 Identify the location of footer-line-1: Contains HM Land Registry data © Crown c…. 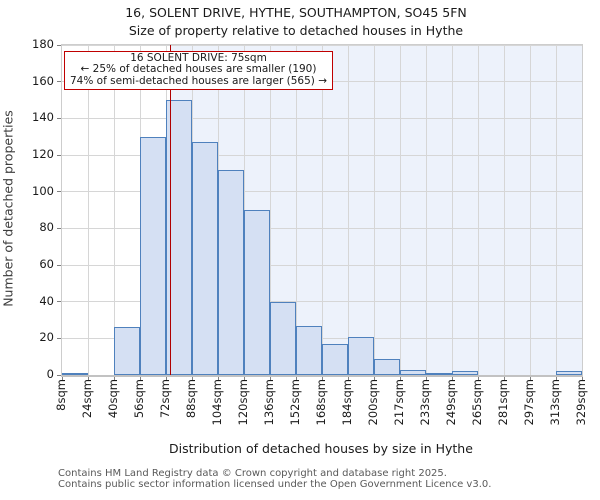
(252, 473).